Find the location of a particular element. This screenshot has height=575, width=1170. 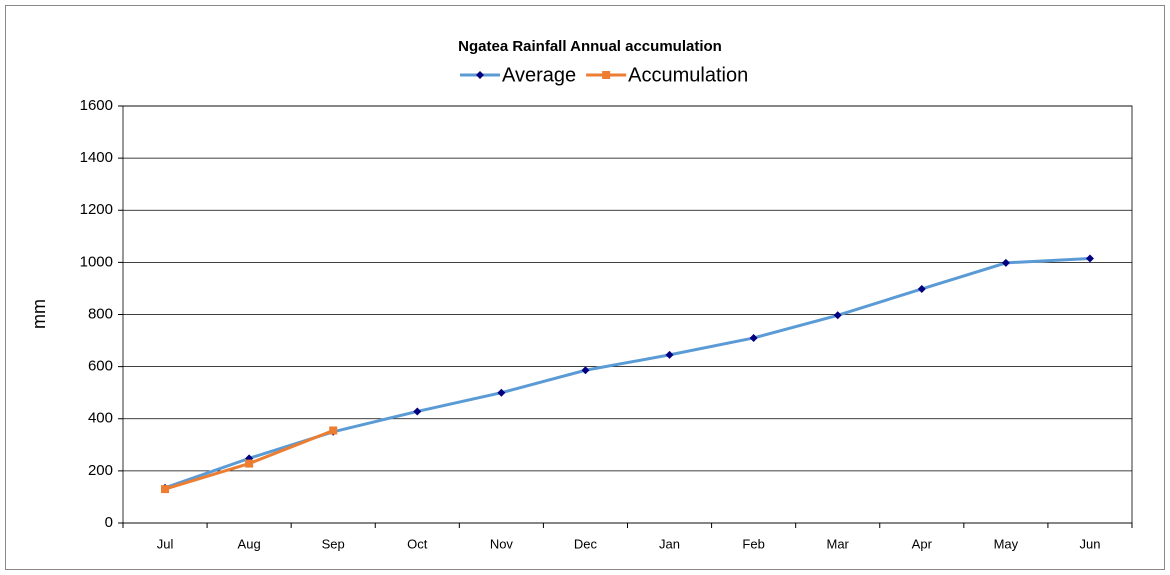

y-axis-label: mm is located at coordinates (39, 314).